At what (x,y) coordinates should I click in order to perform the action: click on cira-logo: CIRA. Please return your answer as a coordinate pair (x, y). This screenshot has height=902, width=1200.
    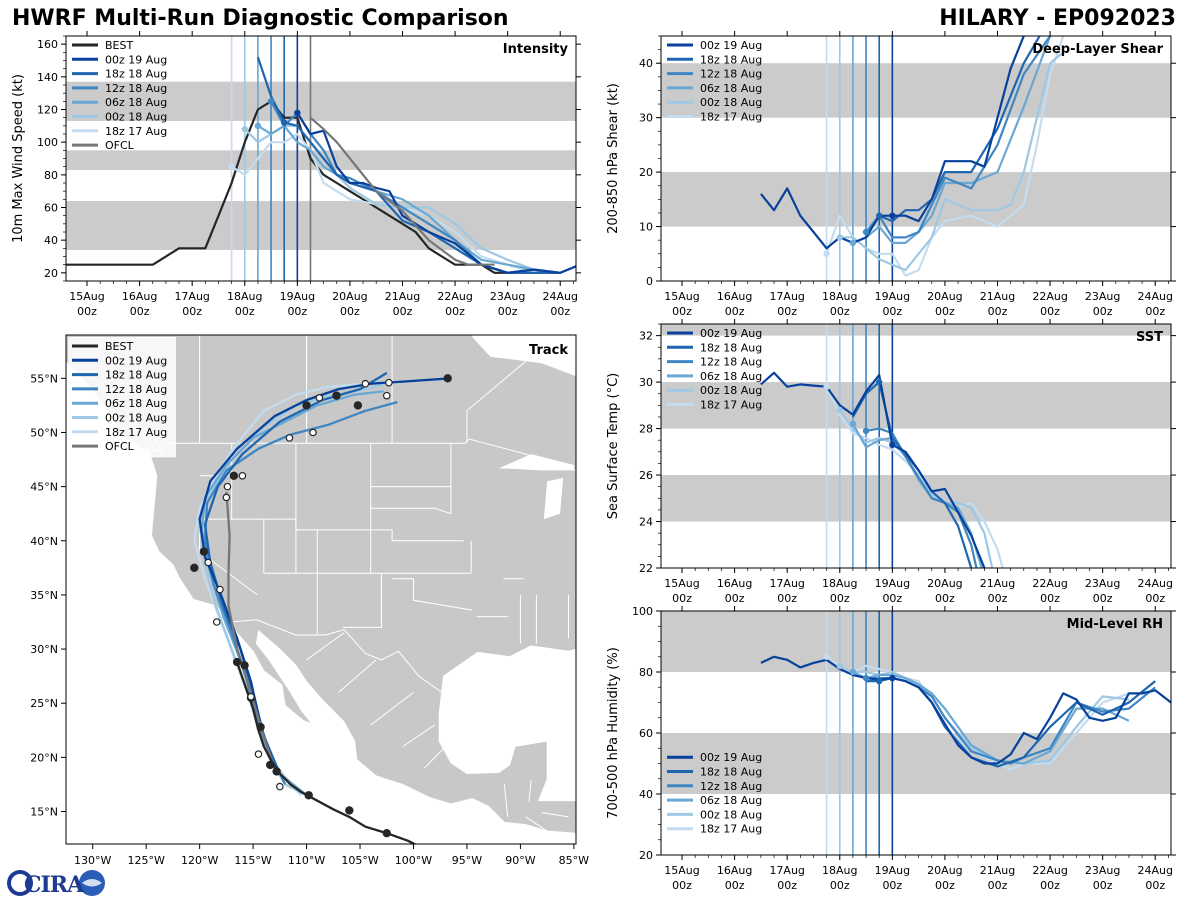
    Looking at the image, I should click on (56, 882).